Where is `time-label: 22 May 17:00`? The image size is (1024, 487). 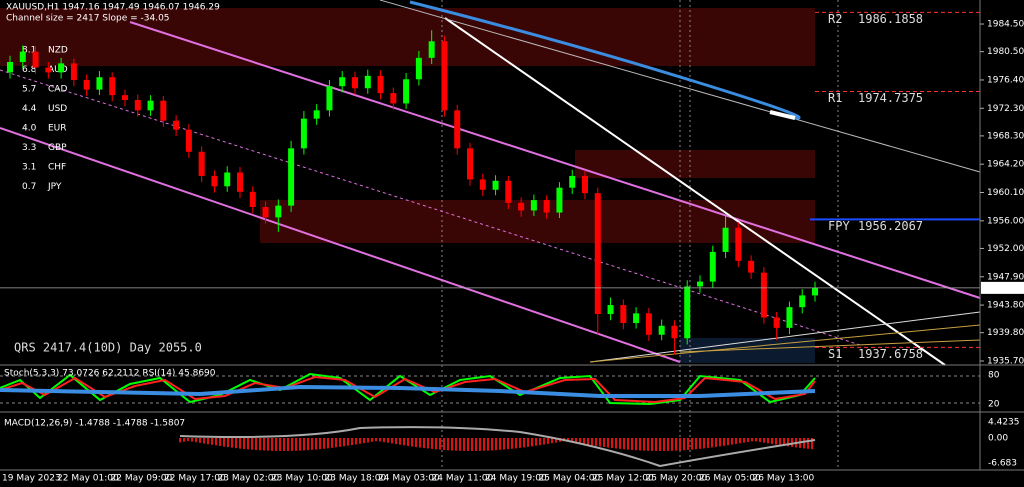 time-label: 22 May 17:00 is located at coordinates (195, 479).